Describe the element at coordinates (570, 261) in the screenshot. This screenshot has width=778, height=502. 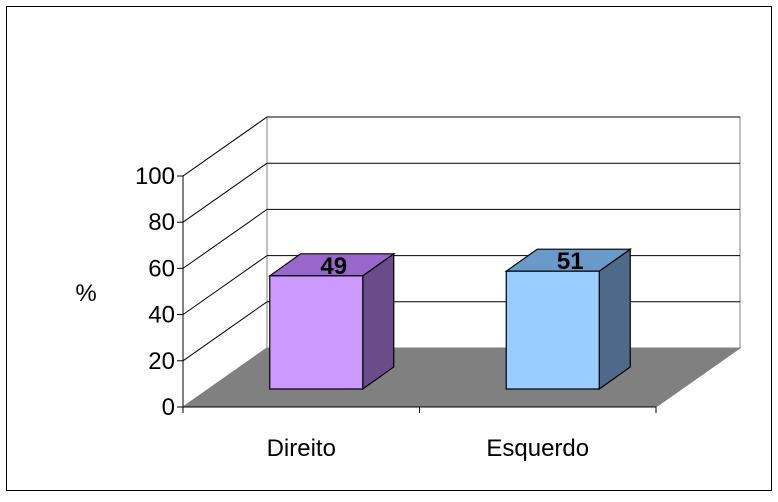
I see `data-label: 51` at that location.